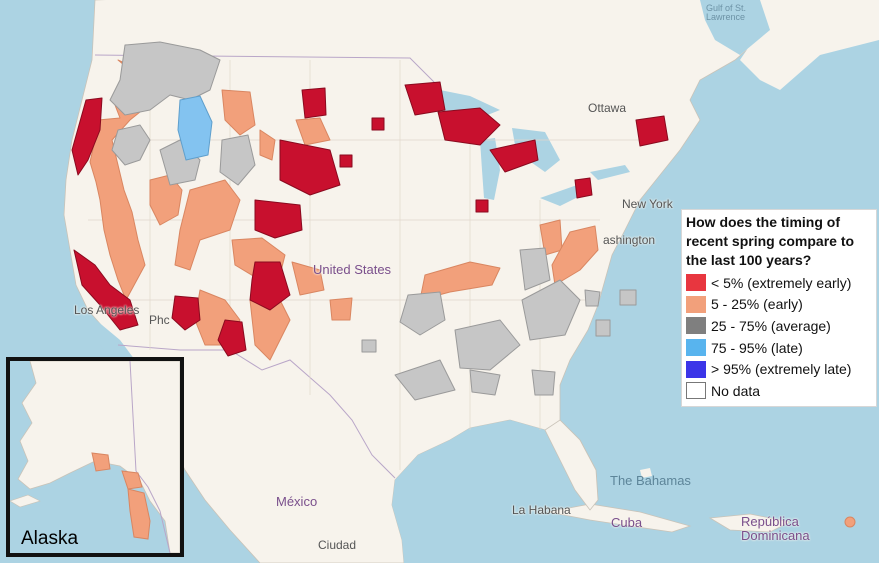 This screenshot has height=577, width=879. What do you see at coordinates (757, 304) in the screenshot?
I see `legend-label: 5 - 25% (early)` at bounding box center [757, 304].